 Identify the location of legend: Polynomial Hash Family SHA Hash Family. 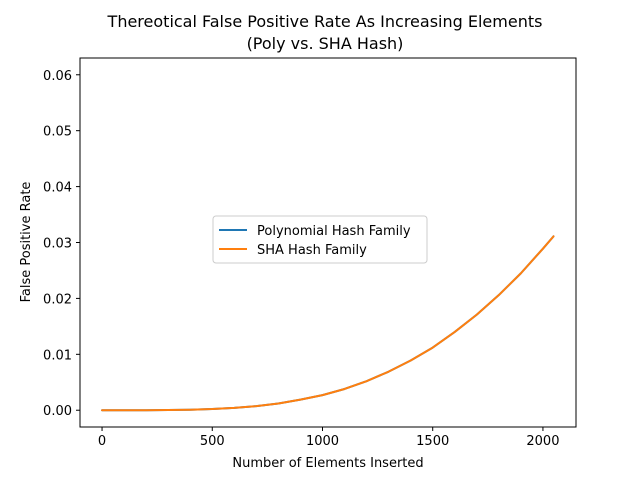
(320, 239).